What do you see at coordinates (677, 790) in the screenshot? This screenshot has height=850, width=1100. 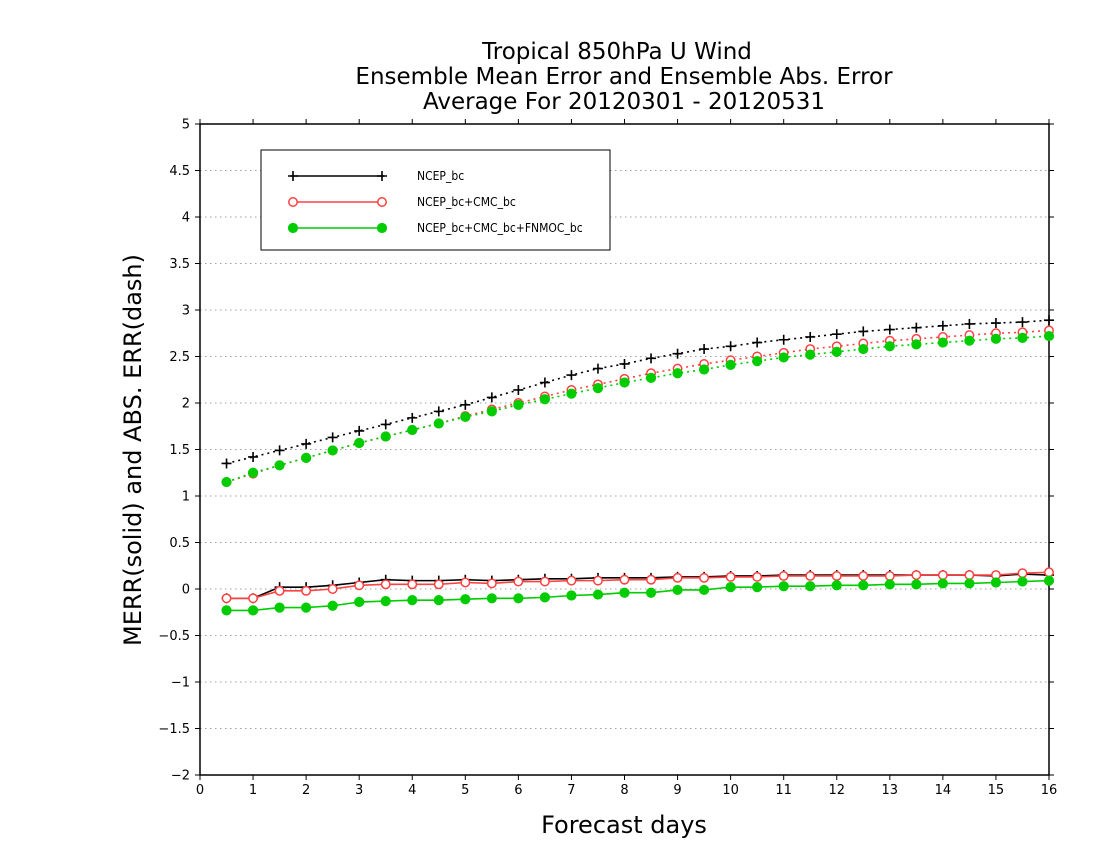 I see `x-tick-label: 9` at bounding box center [677, 790].